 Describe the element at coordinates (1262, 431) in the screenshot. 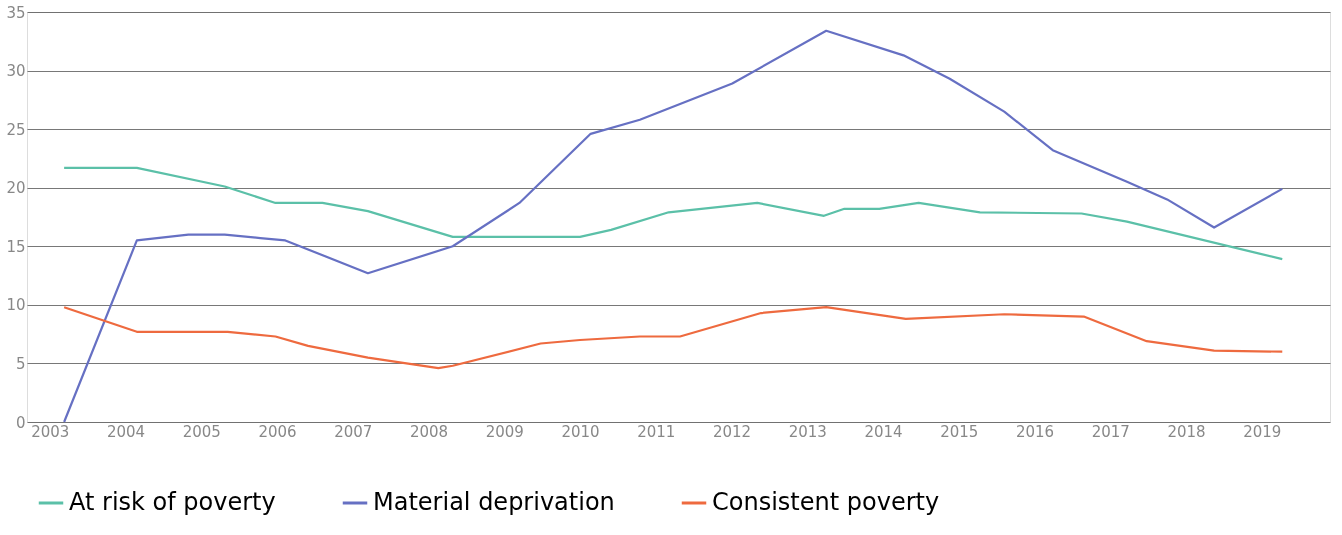

I see `x-tick-label: 2019` at that location.